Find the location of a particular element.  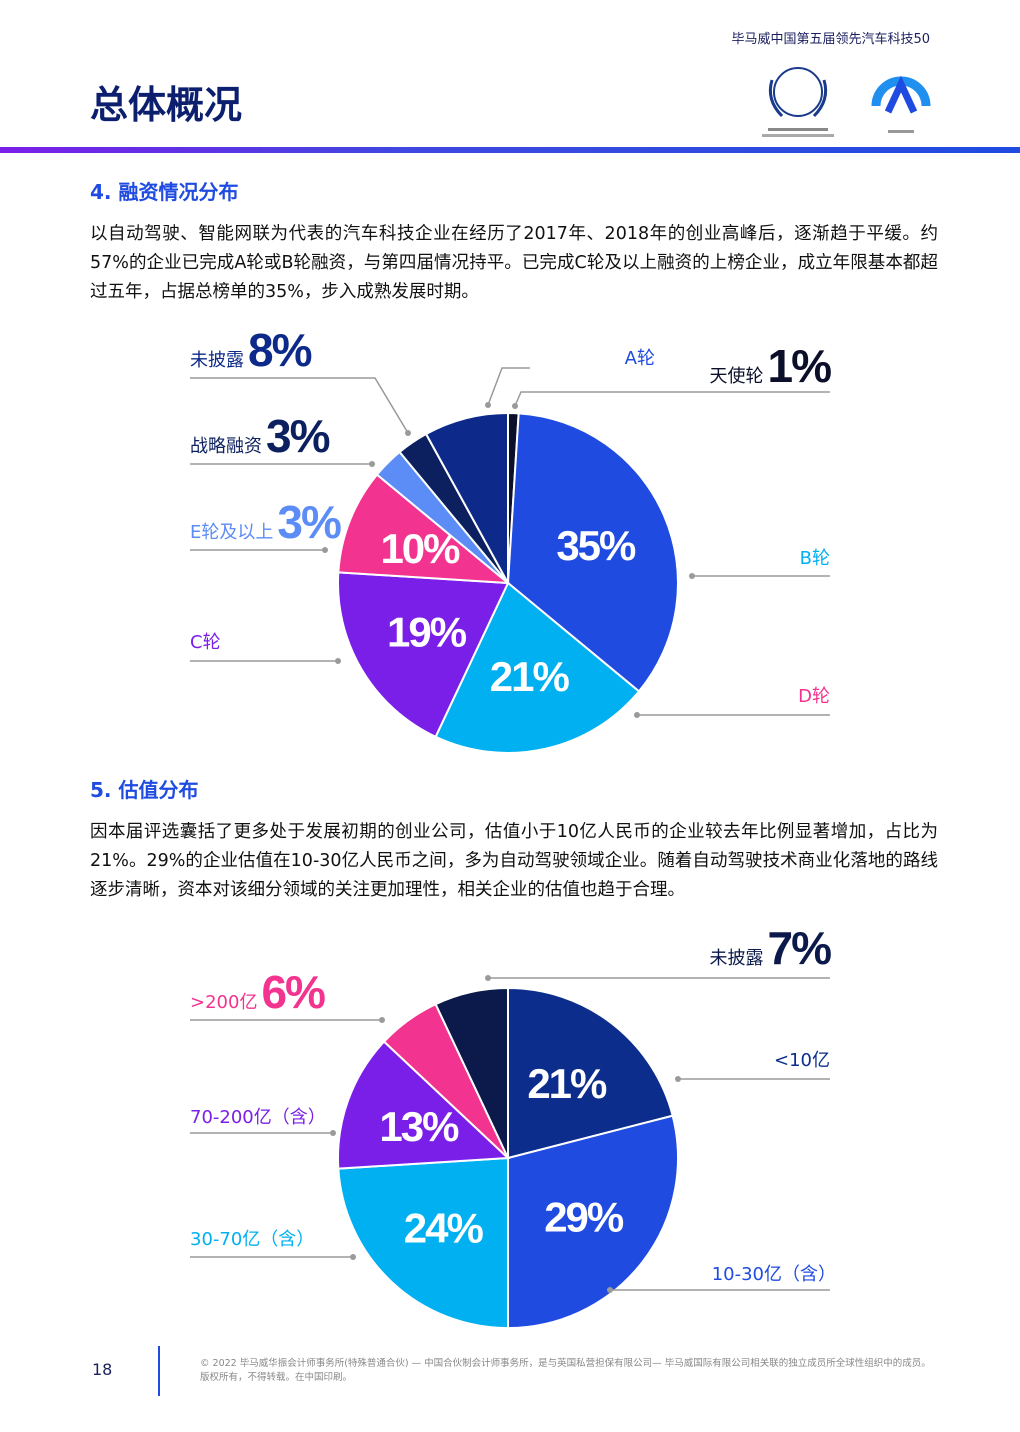

value-label: 1% is located at coordinates (800, 366).